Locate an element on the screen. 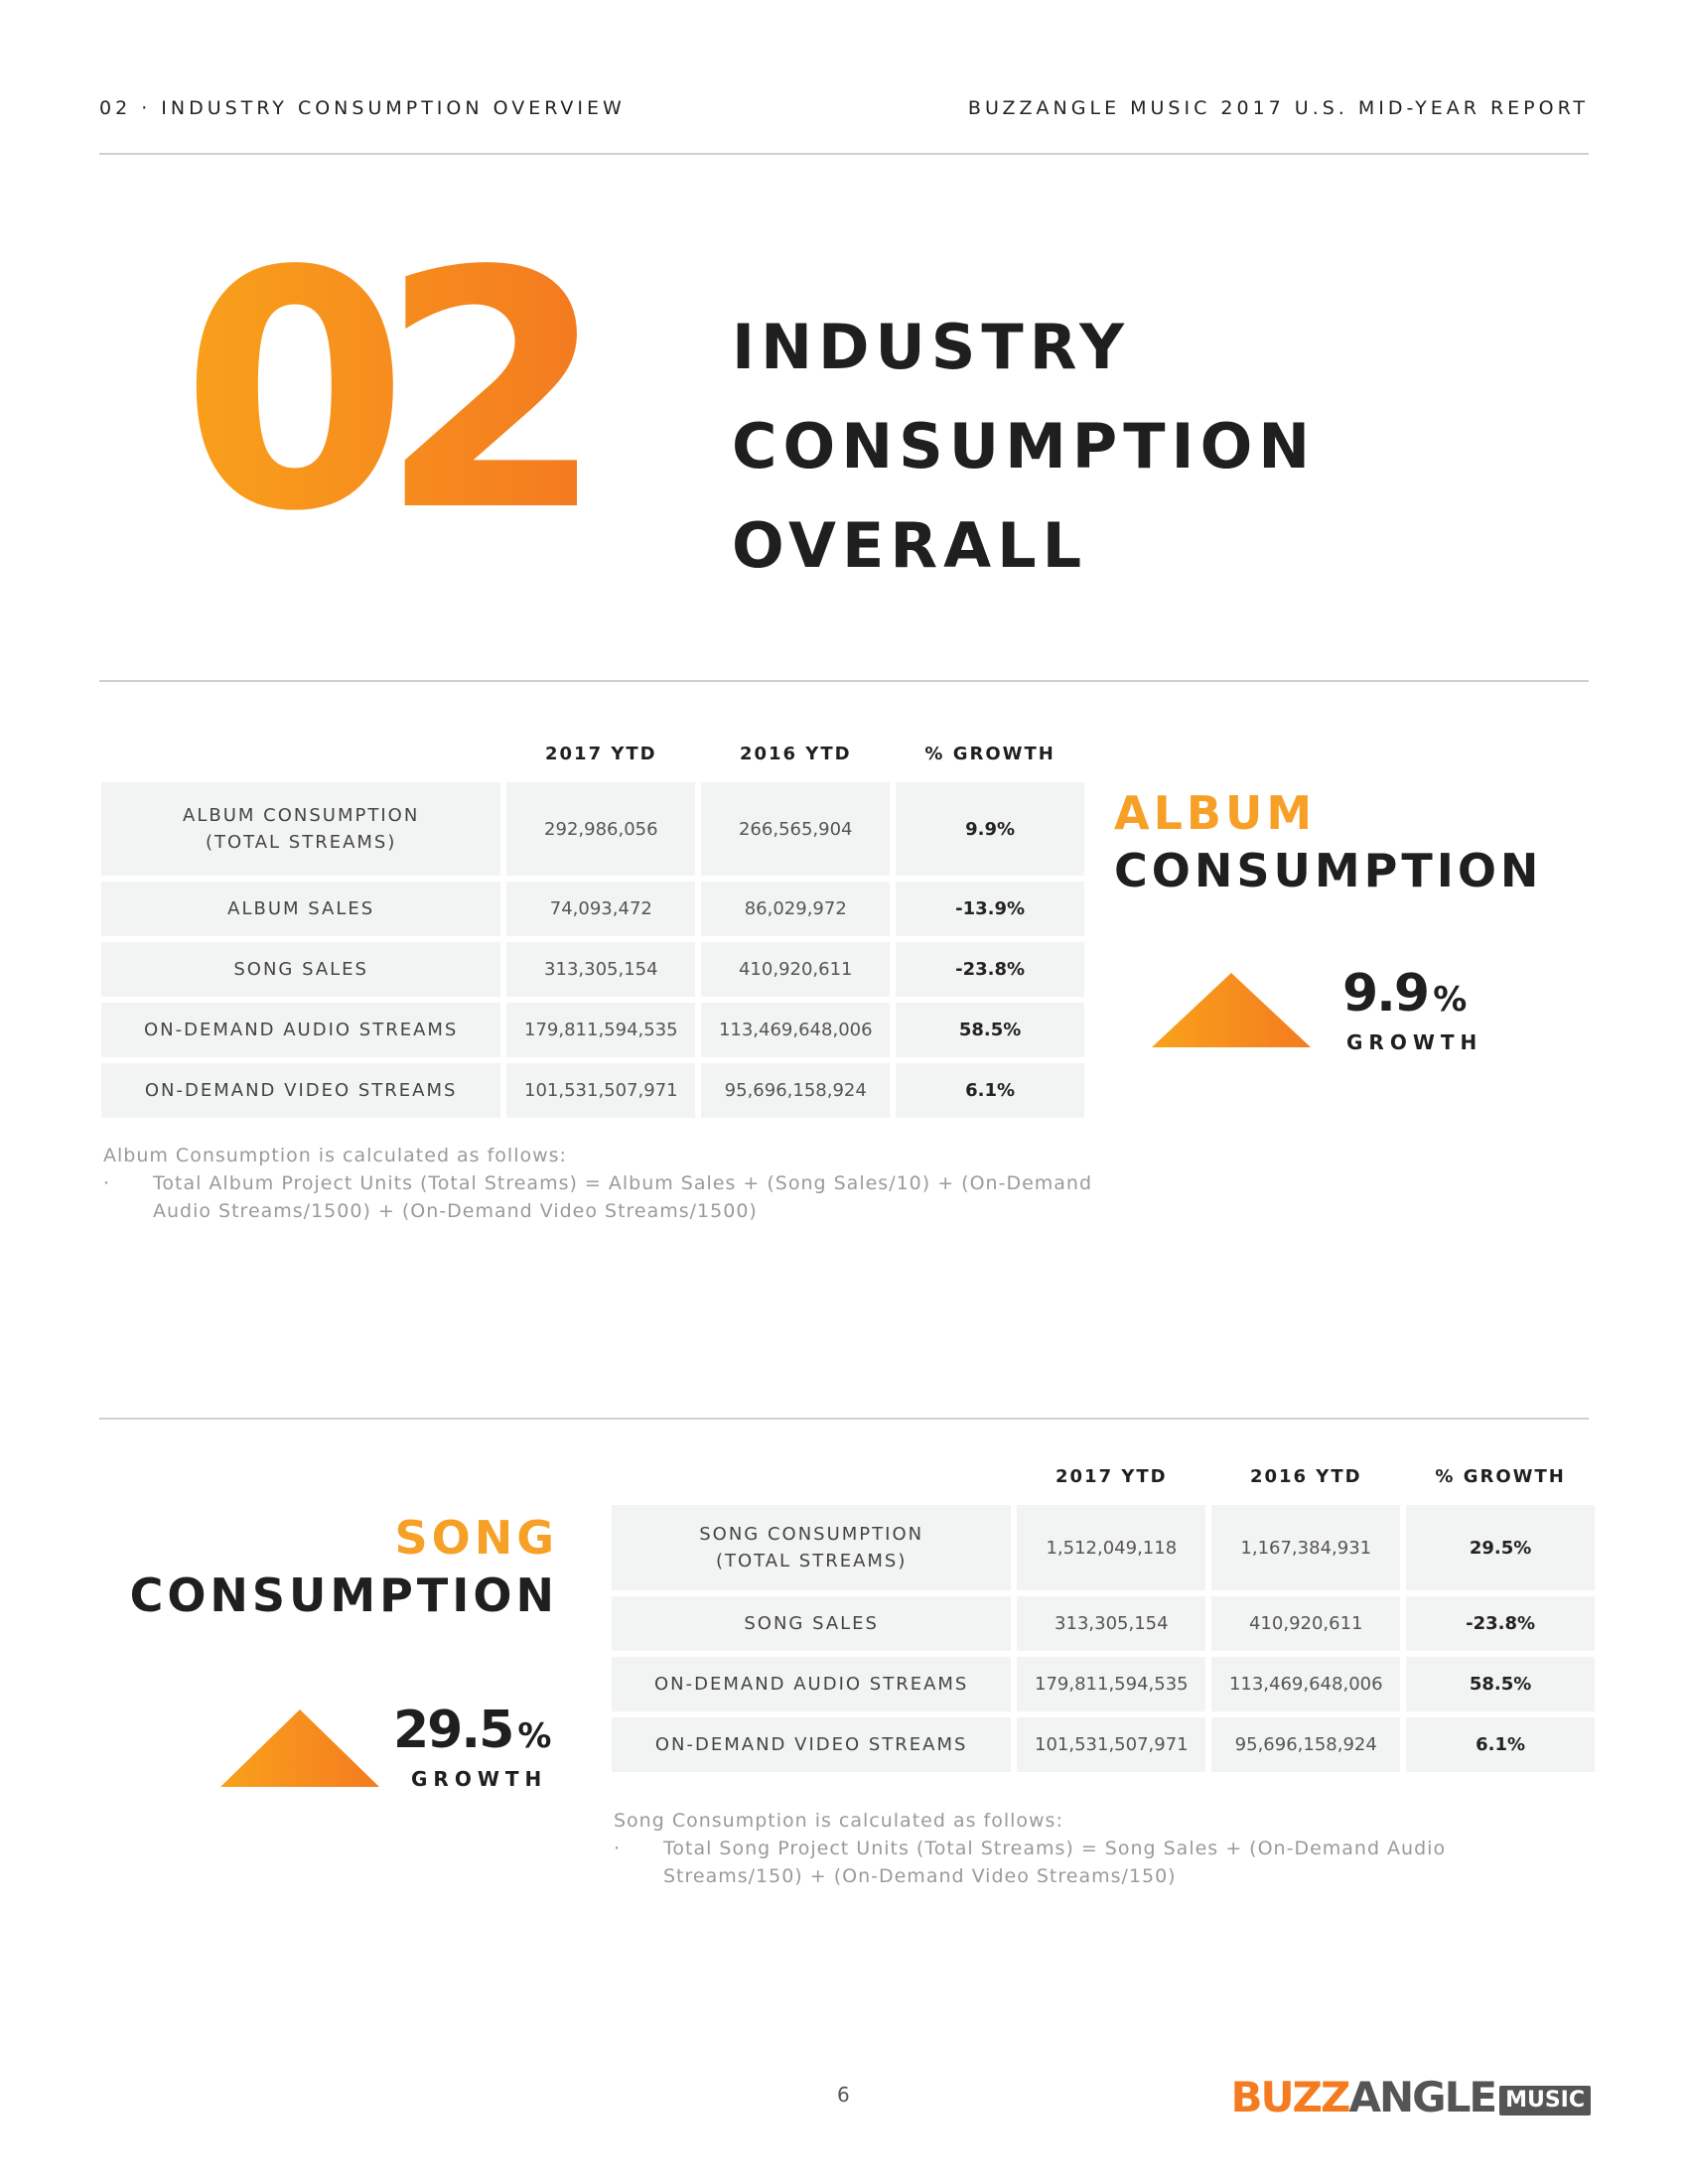  table-row: ALBUM SALES 74,093,472 86,029,972 -13.9% is located at coordinates (592, 909).